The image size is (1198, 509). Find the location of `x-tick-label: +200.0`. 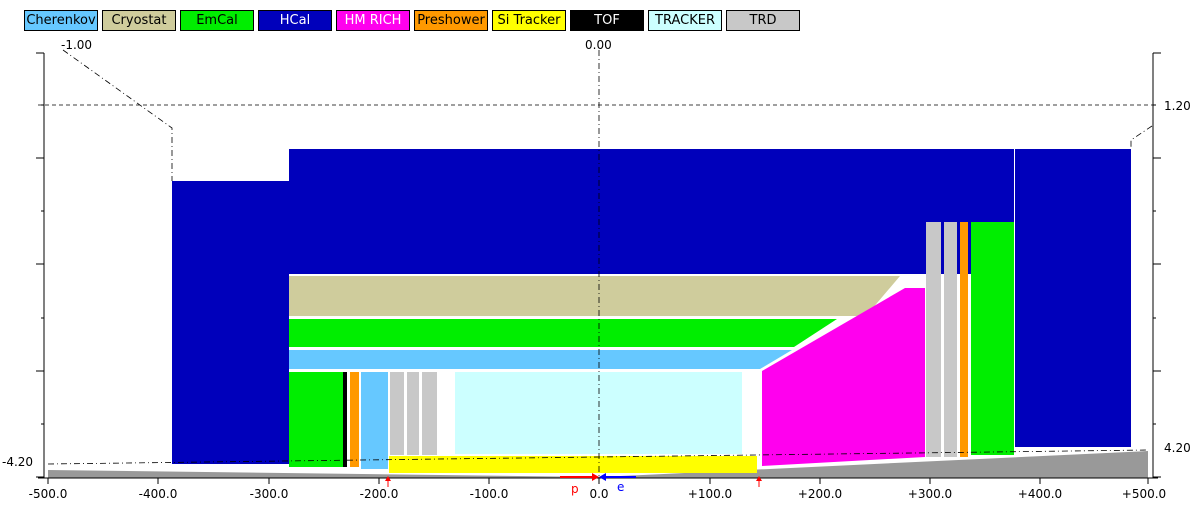

x-tick-label: +200.0 is located at coordinates (820, 494).